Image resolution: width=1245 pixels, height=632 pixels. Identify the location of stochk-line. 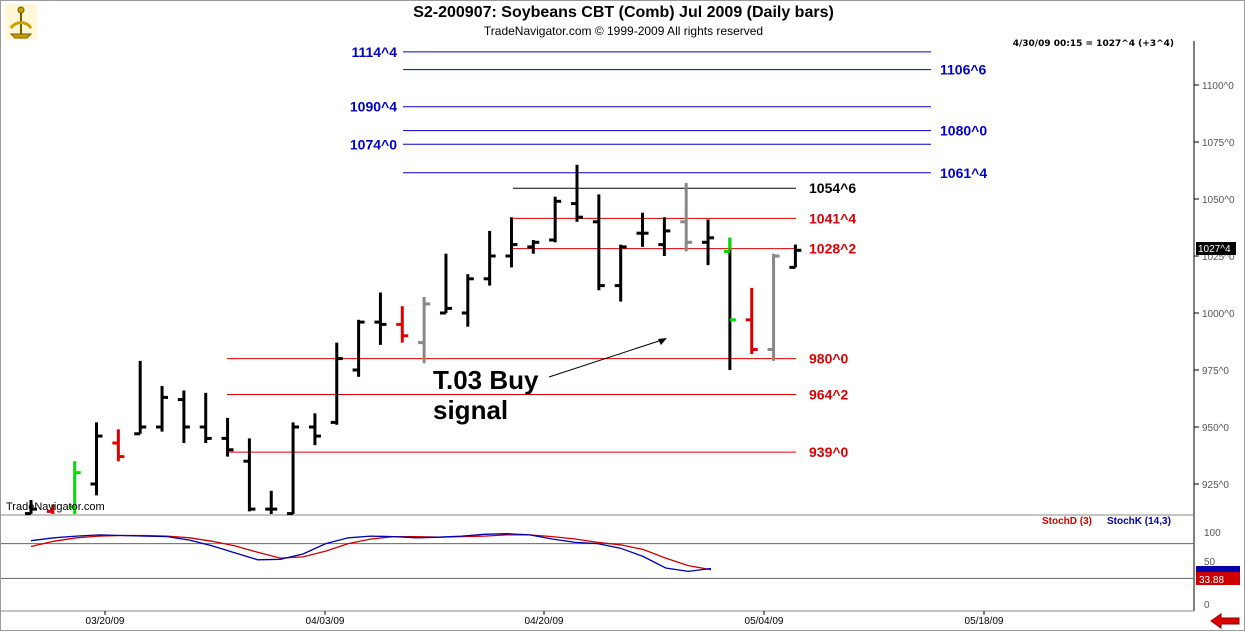
(371, 553).